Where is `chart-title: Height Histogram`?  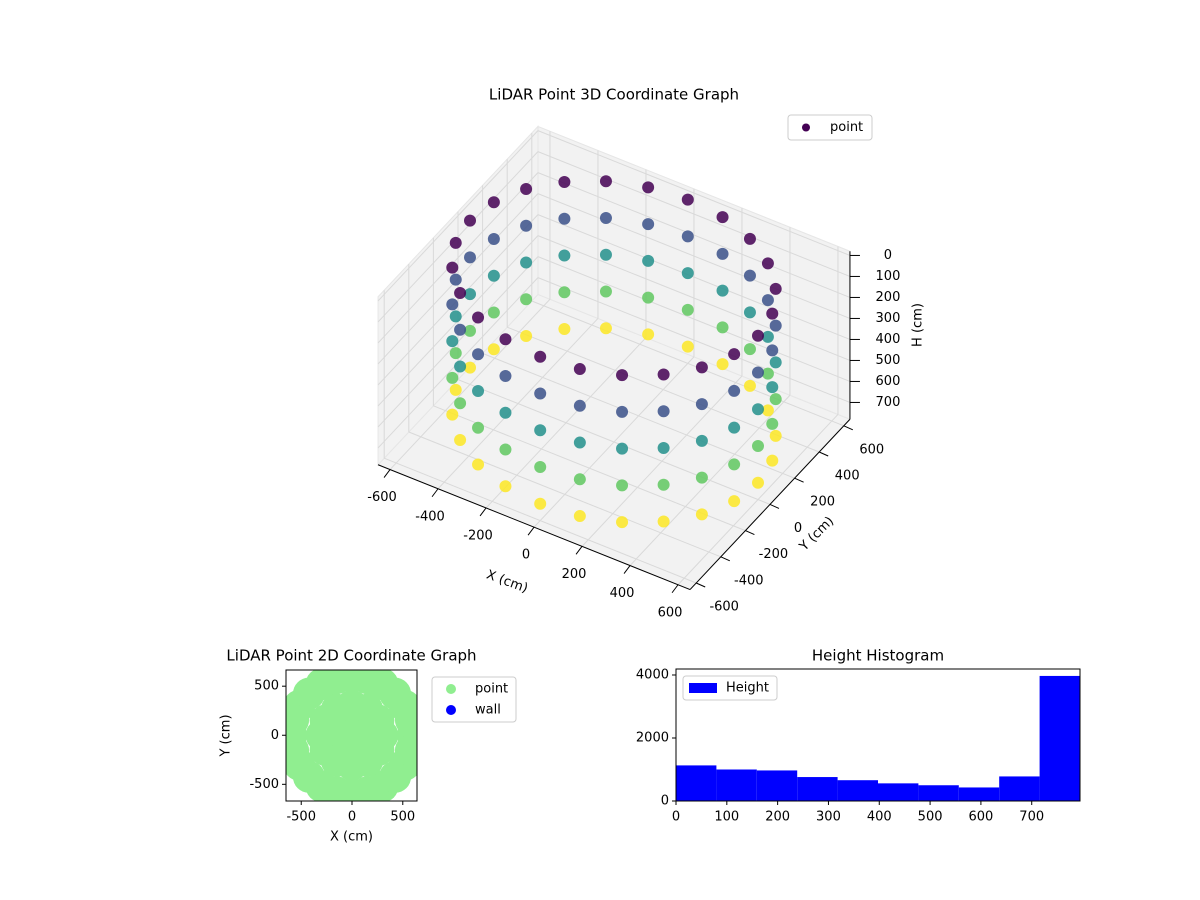
chart-title: Height Histogram is located at coordinates (878, 656).